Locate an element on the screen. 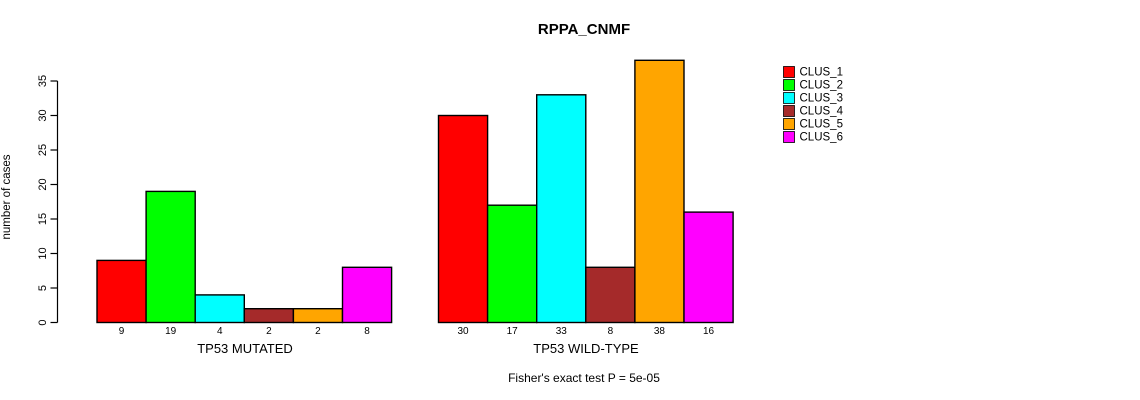  footnote: Fisher's exact test P = 5e-05 is located at coordinates (584, 378).